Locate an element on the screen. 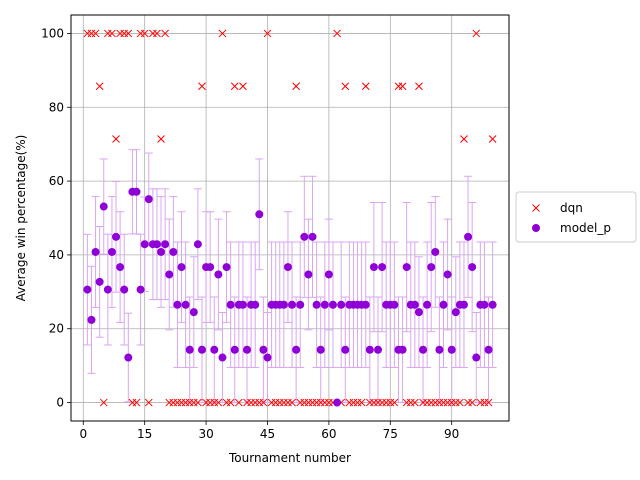  legend-marker-model_p is located at coordinates (536, 228).